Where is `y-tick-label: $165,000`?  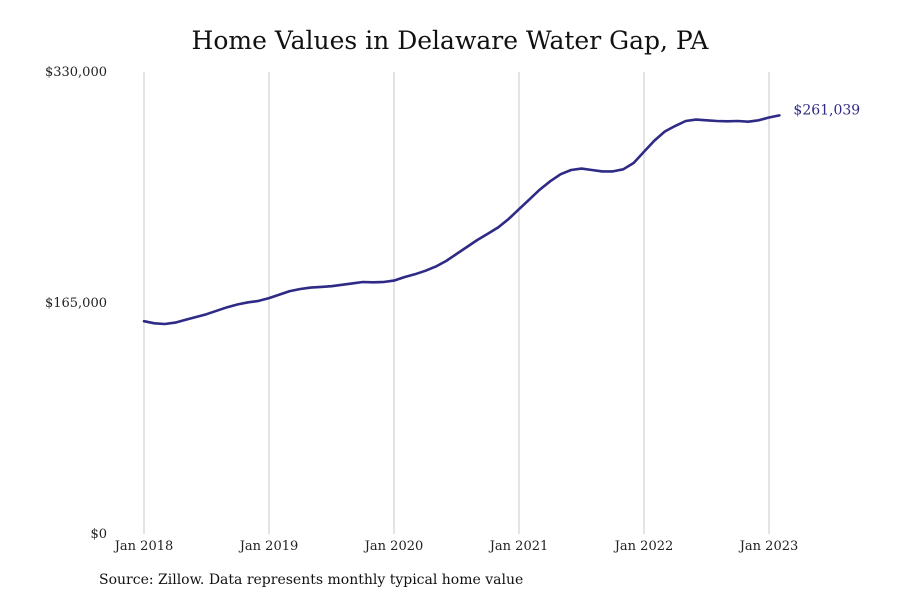
y-tick-label: $165,000 is located at coordinates (76, 303).